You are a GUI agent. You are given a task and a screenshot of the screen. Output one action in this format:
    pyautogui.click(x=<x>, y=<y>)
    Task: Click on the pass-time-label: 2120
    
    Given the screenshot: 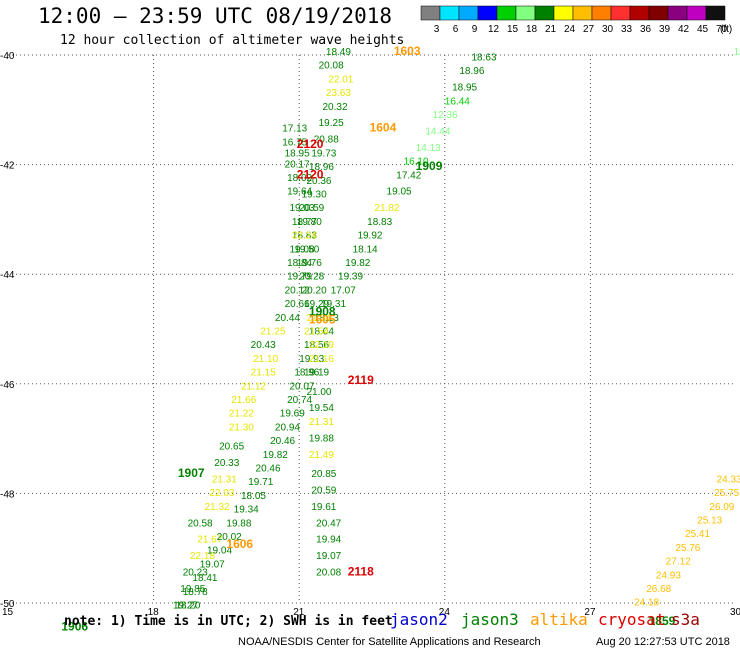 What is the action you would take?
    pyautogui.click(x=310, y=144)
    